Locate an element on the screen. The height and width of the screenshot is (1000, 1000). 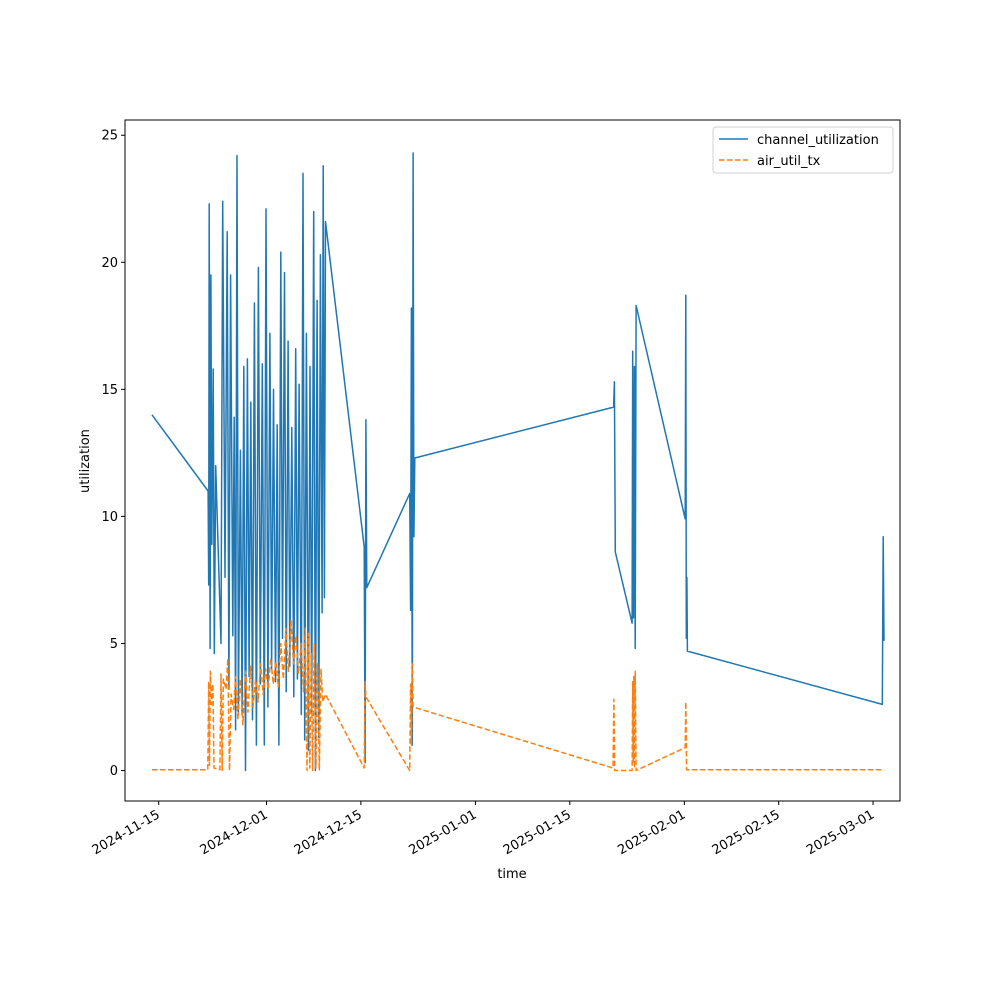
y-tick-label: 20 is located at coordinates (109, 263).